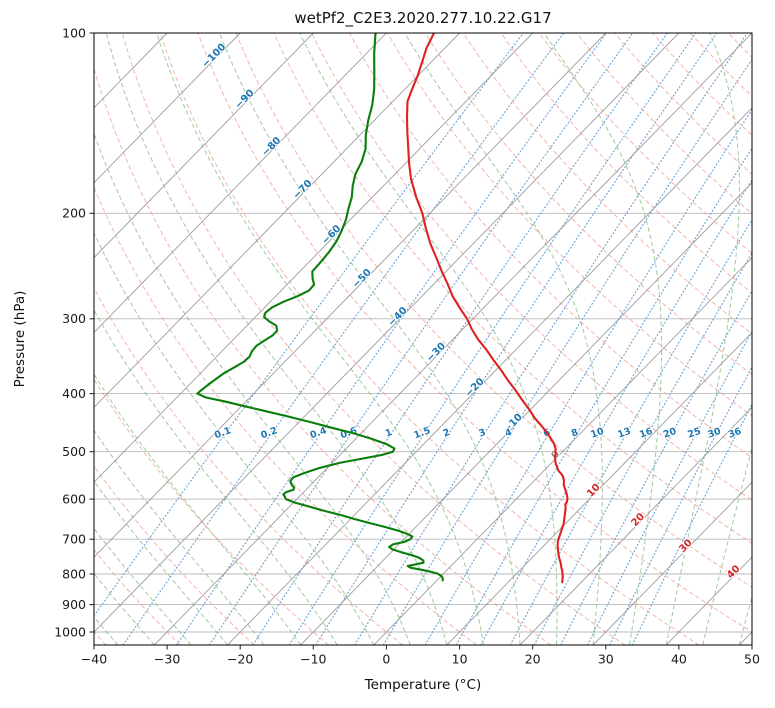 The width and height of the screenshot is (775, 708). What do you see at coordinates (397, 317) in the screenshot?
I see `isotherm-label: −40` at bounding box center [397, 317].